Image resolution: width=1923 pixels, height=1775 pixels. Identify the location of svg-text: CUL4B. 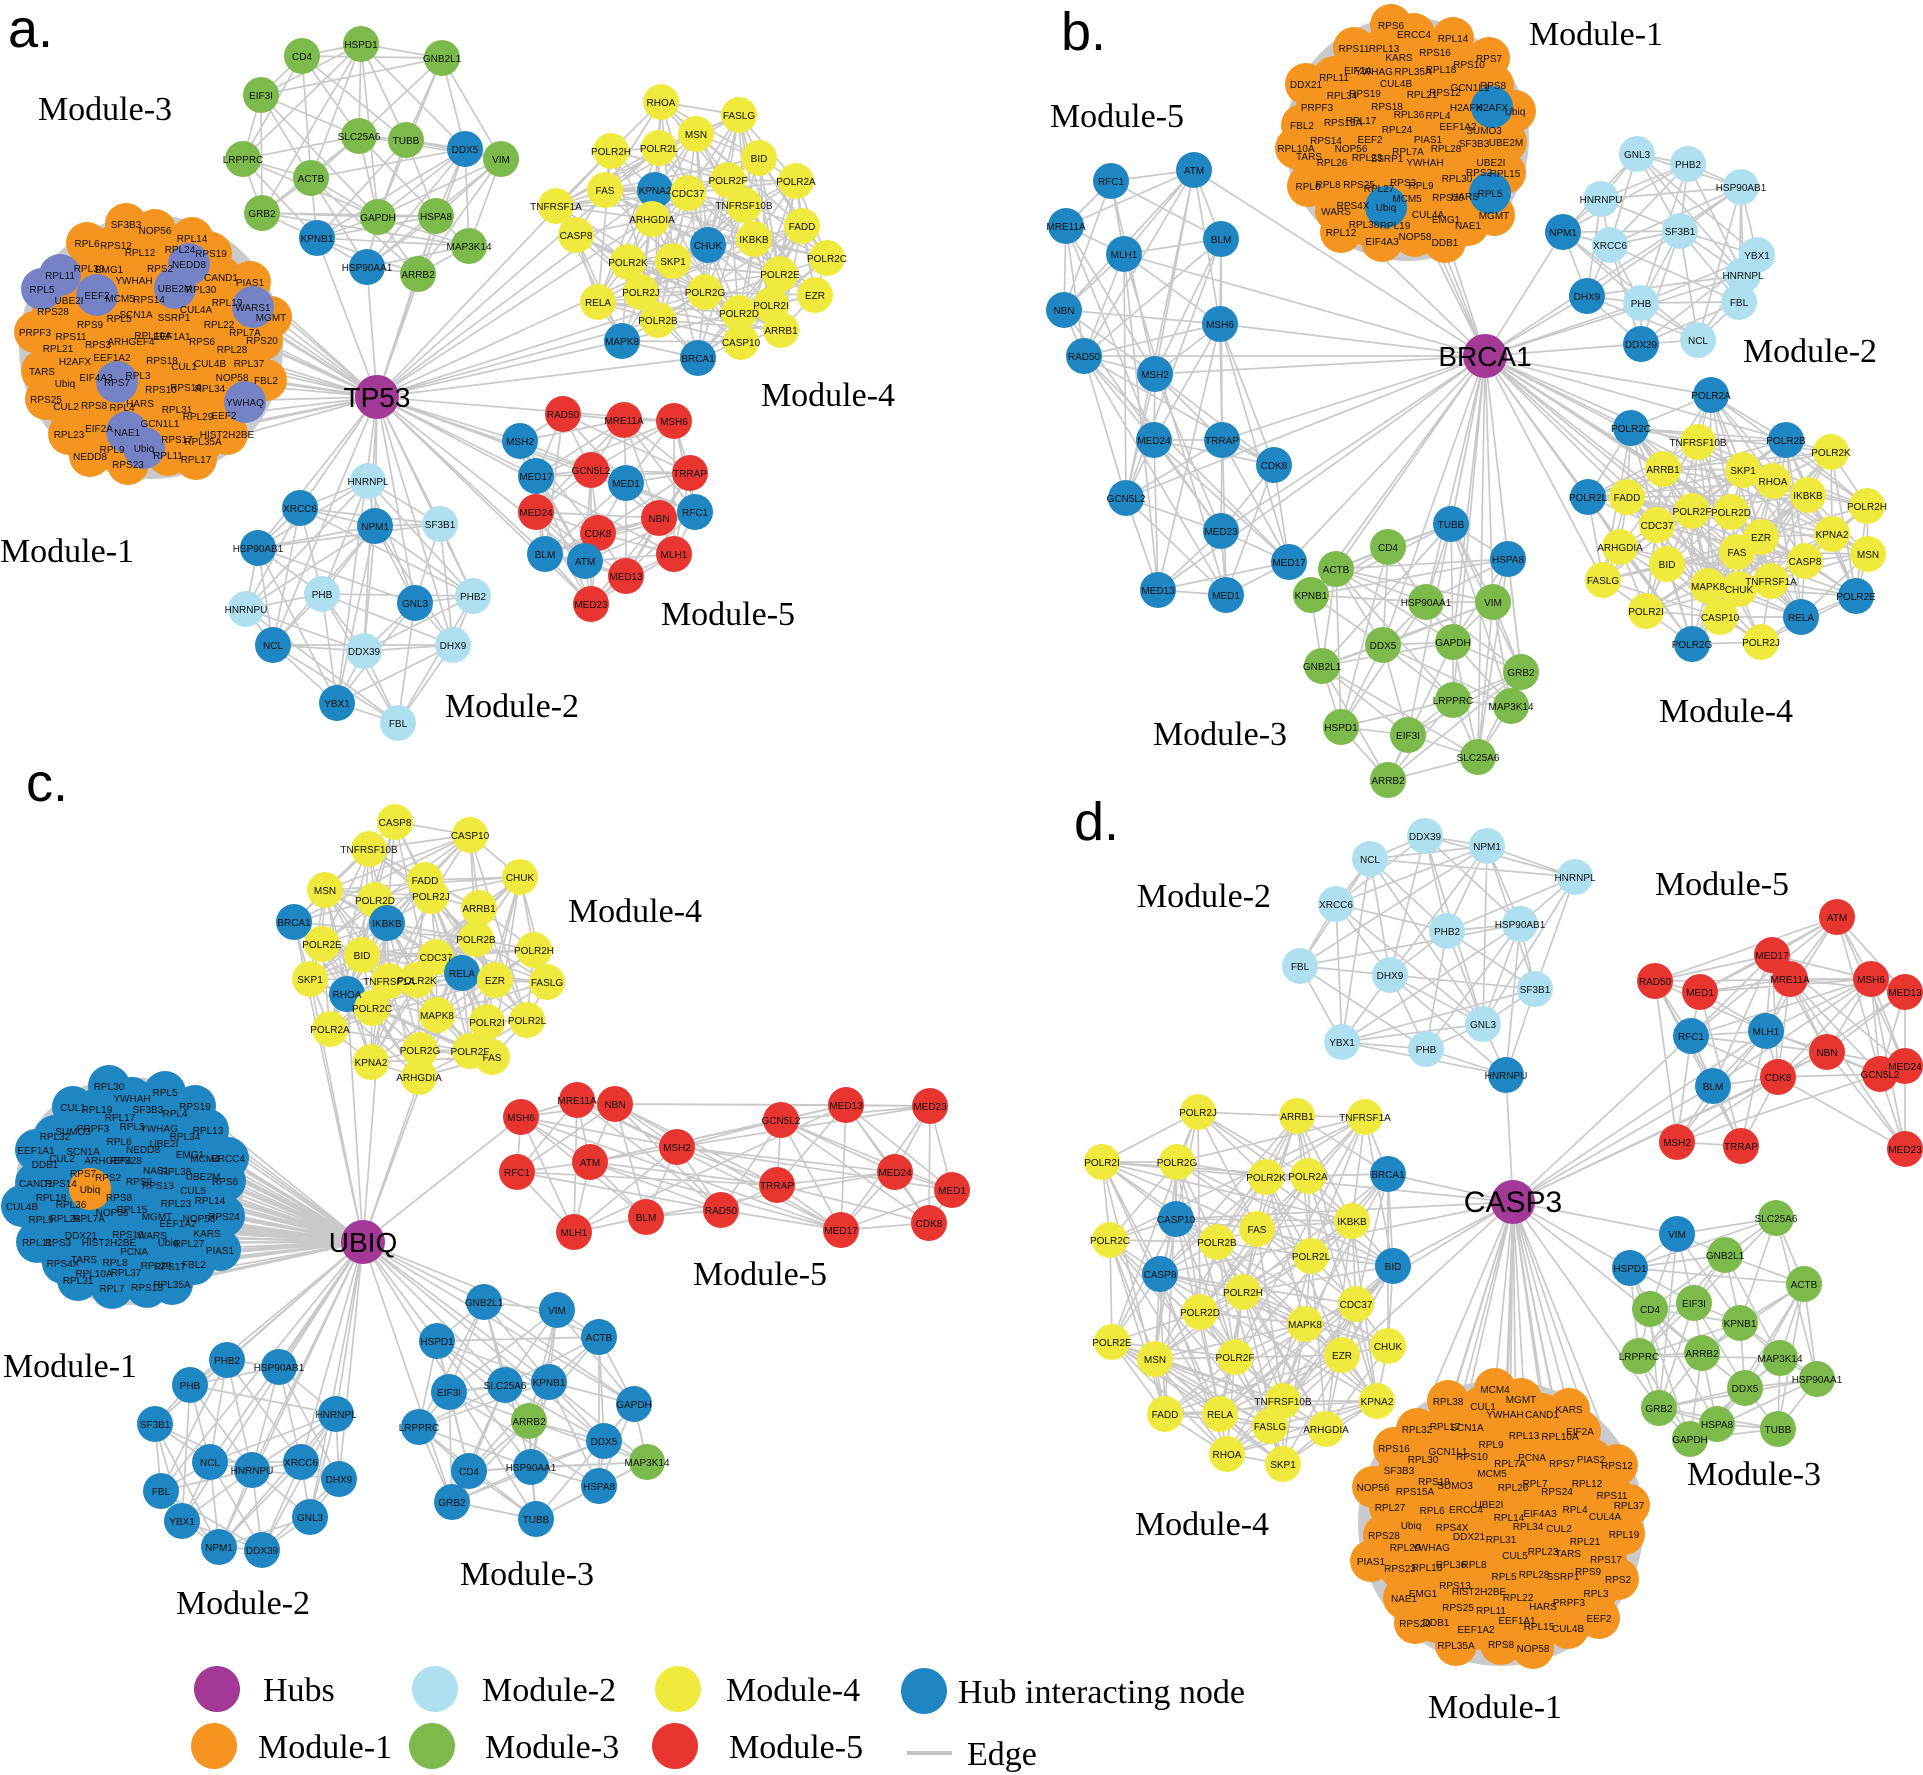
(1396, 84).